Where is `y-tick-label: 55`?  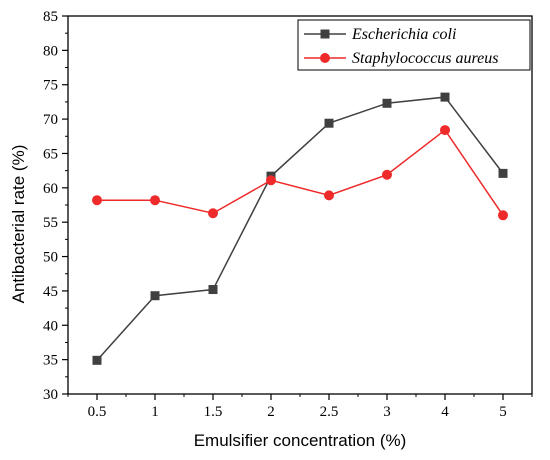 y-tick-label: 55 is located at coordinates (50, 223).